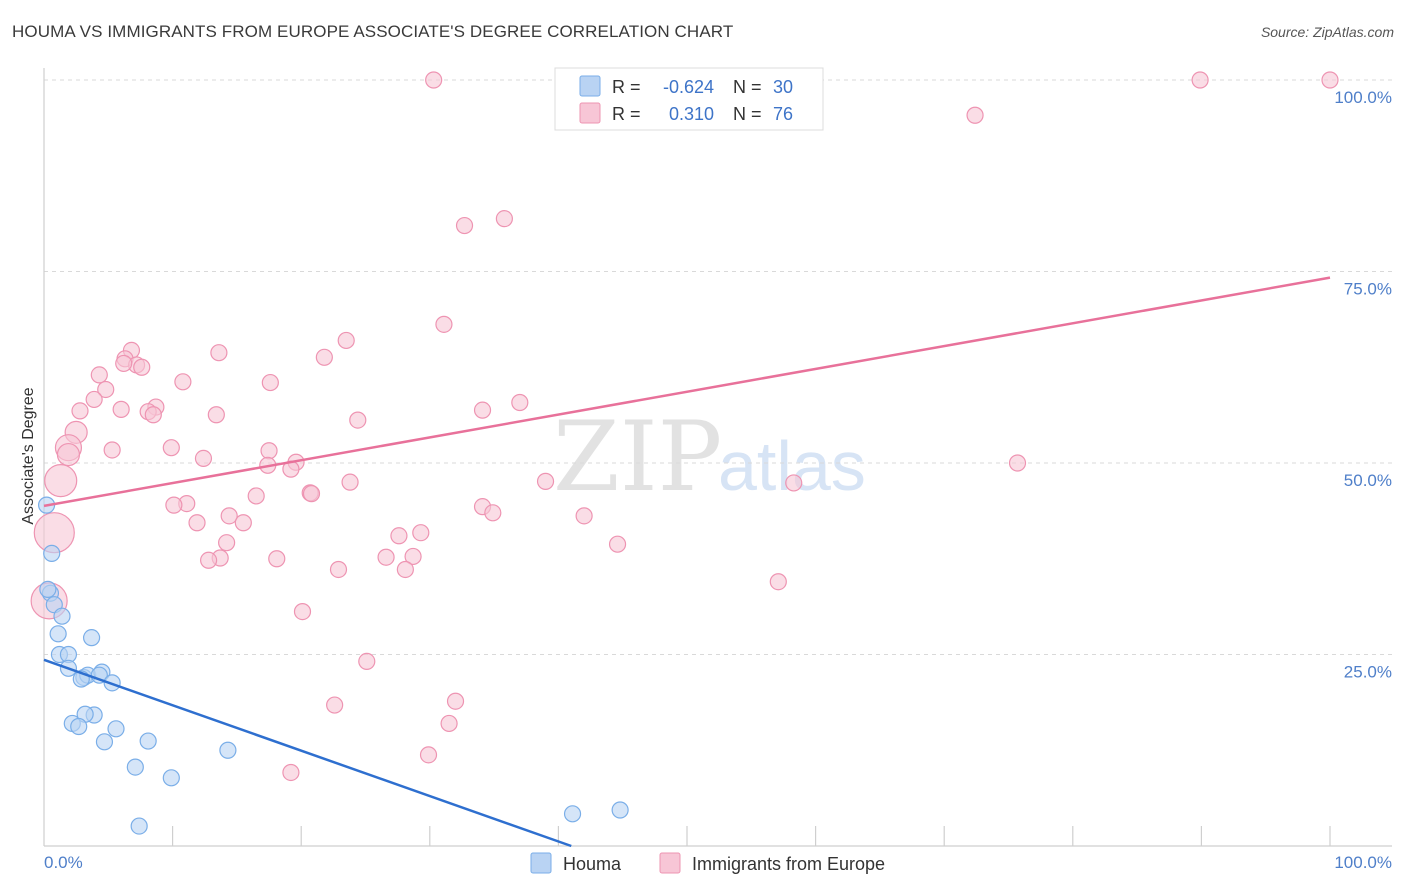 The image size is (1406, 892). I want to click on y-tick-label-25: 25.0%, so click(1368, 672).